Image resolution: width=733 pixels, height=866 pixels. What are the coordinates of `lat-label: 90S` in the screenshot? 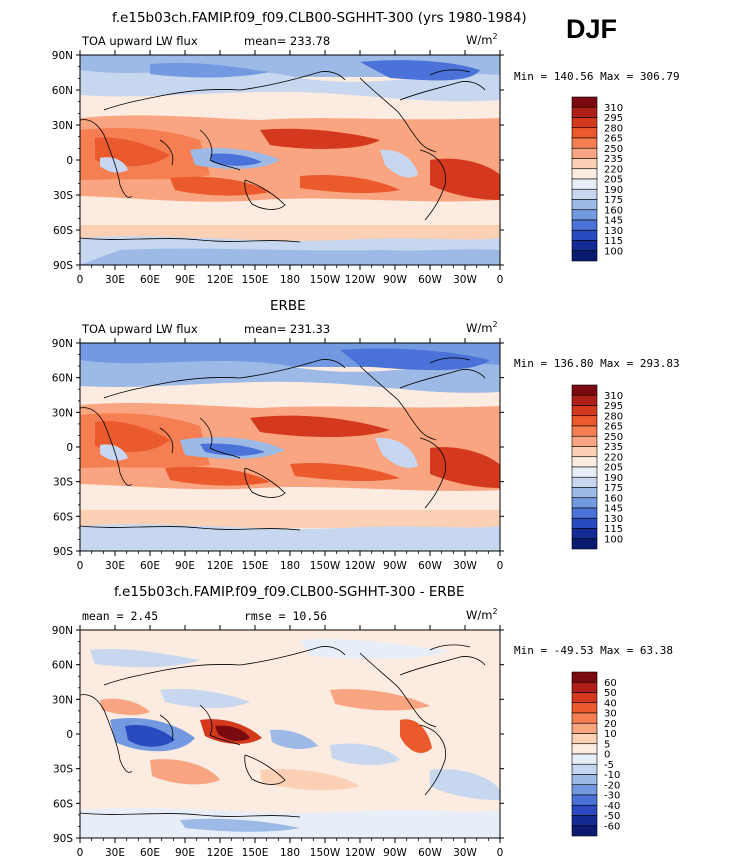 It's located at (63, 552).